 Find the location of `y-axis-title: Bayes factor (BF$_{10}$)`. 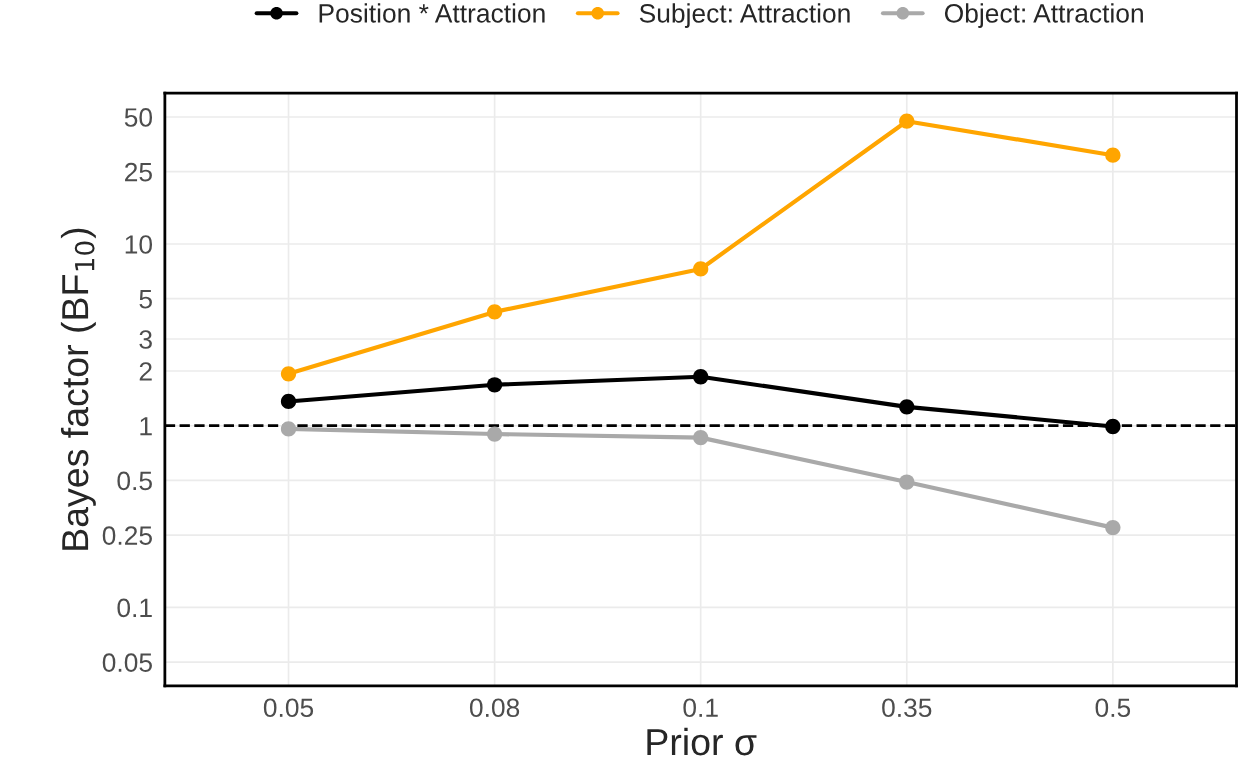

y-axis-title: Bayes factor (BF$_{10}$) is located at coordinates (78, 389).